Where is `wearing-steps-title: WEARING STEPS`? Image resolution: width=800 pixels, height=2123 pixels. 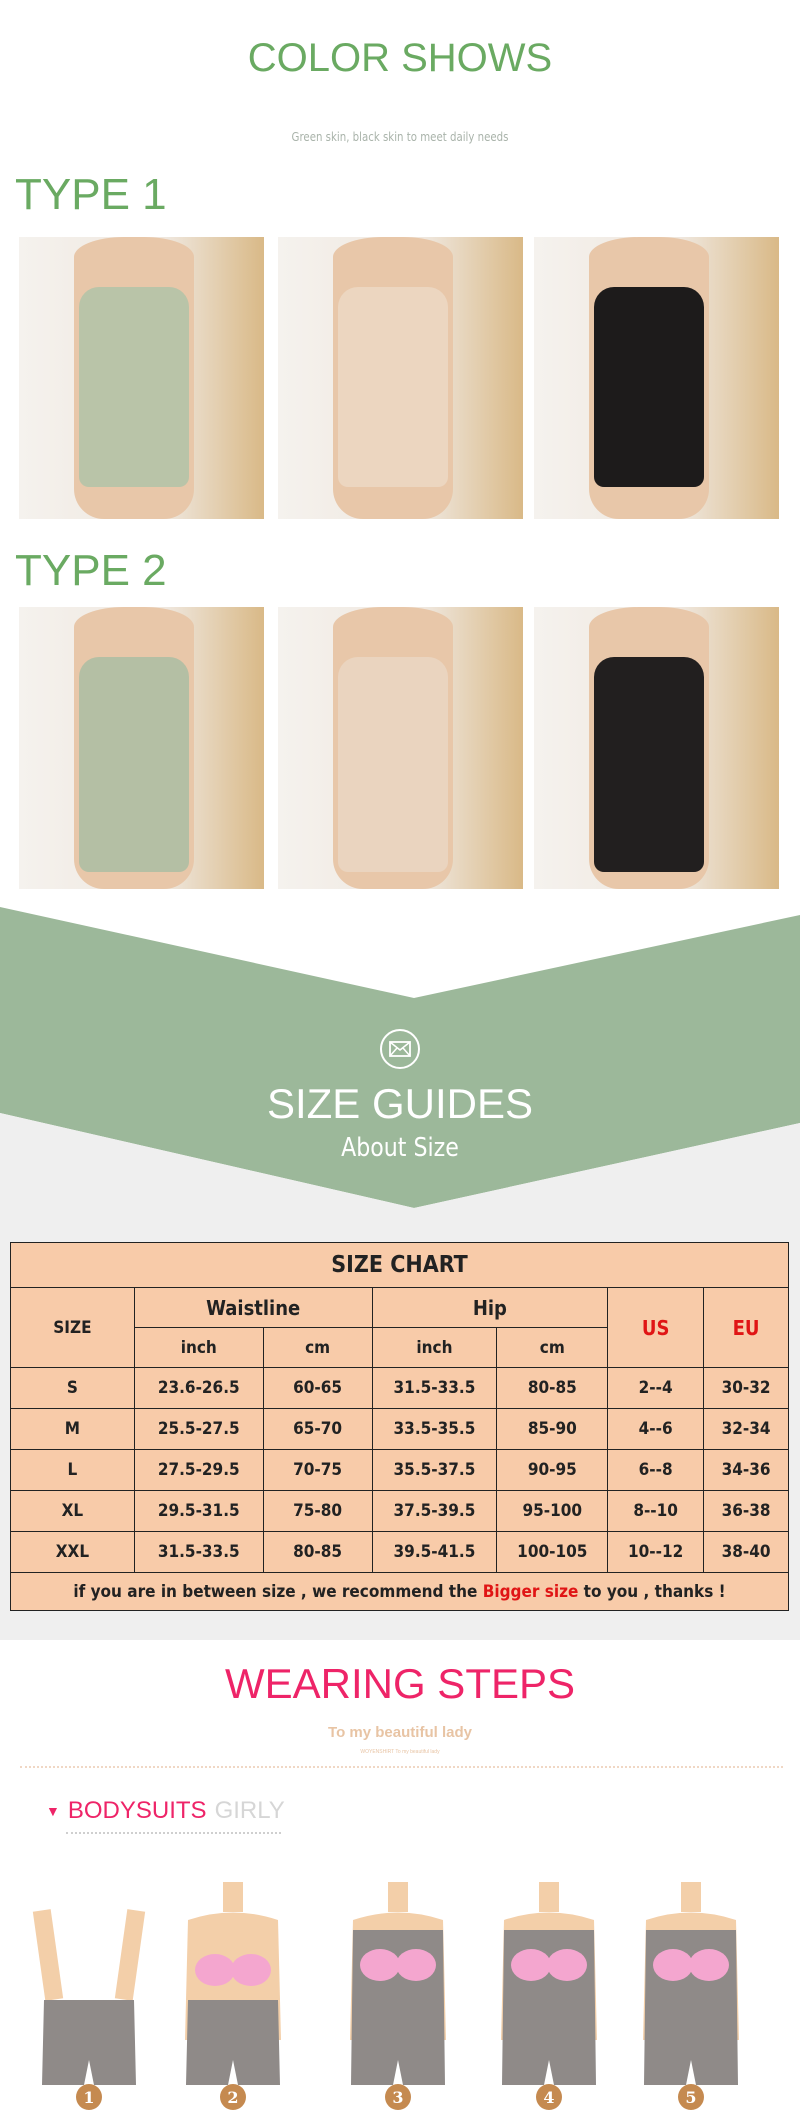
wearing-steps-title: WEARING STEPS is located at coordinates (400, 1683).